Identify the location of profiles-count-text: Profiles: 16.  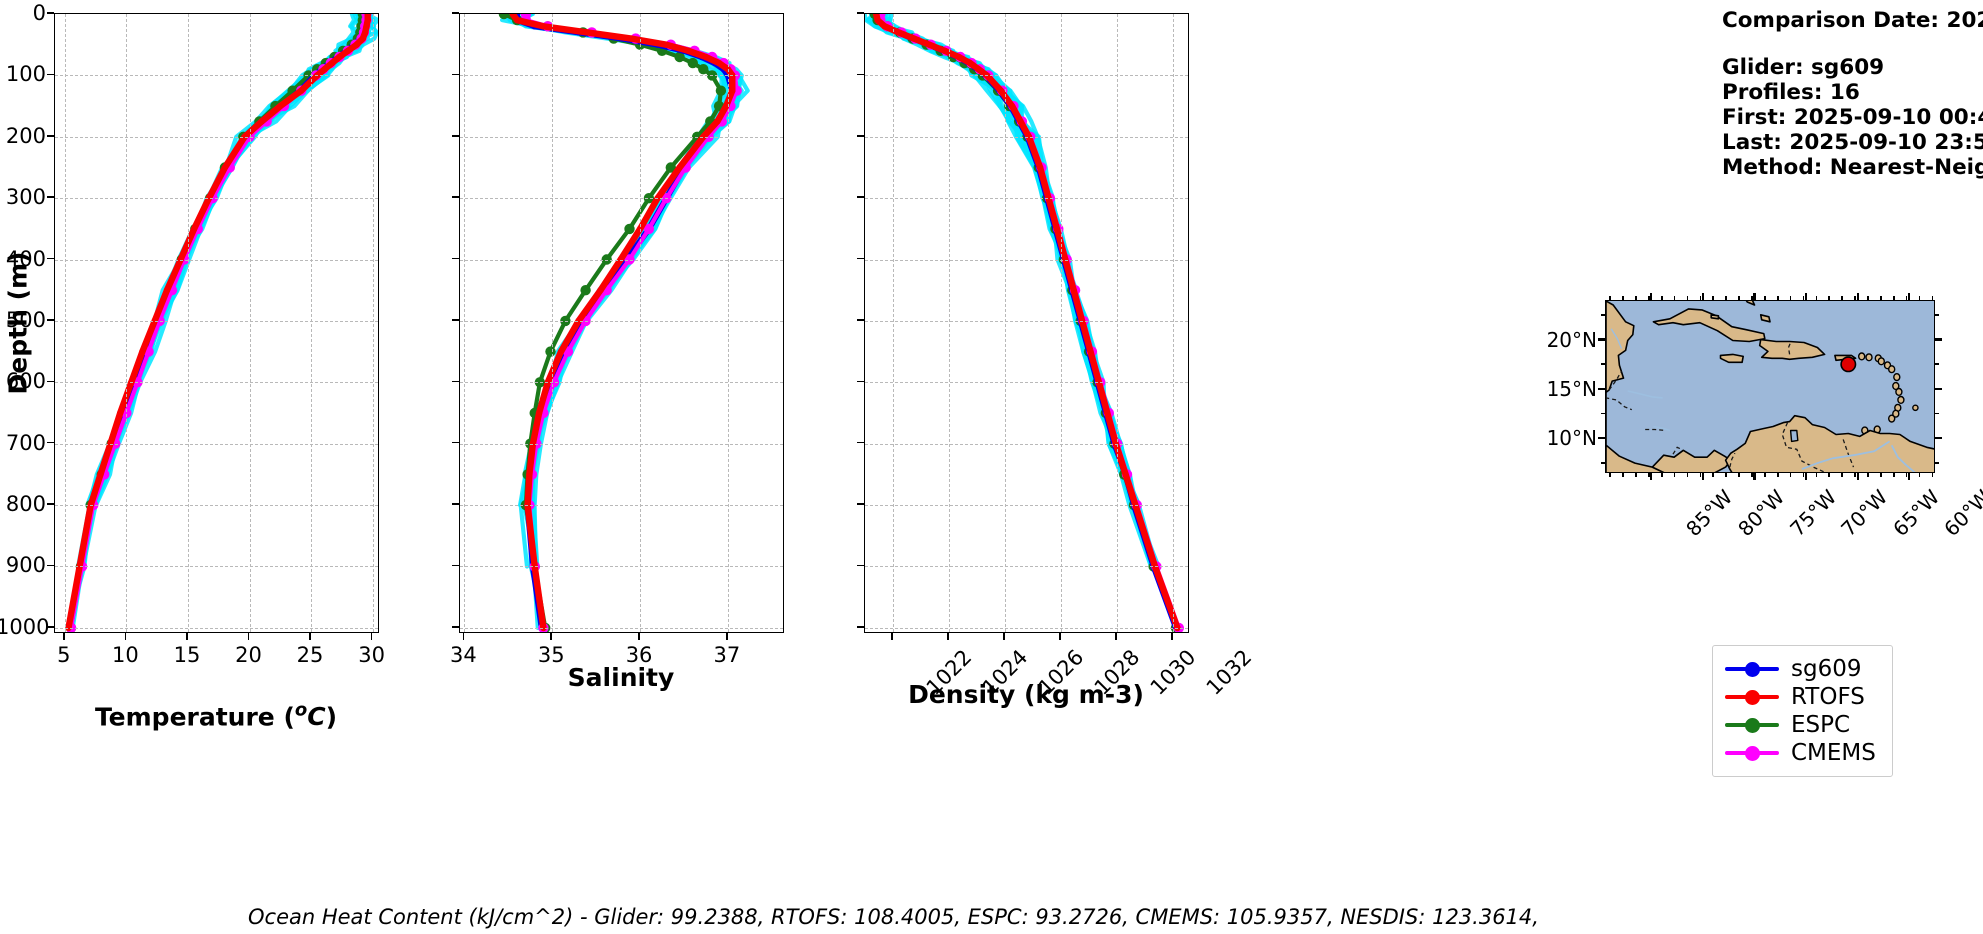
(1791, 92).